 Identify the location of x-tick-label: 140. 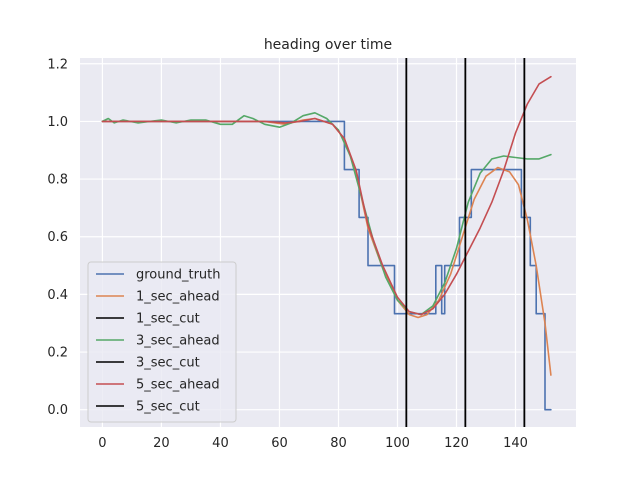
(515, 443).